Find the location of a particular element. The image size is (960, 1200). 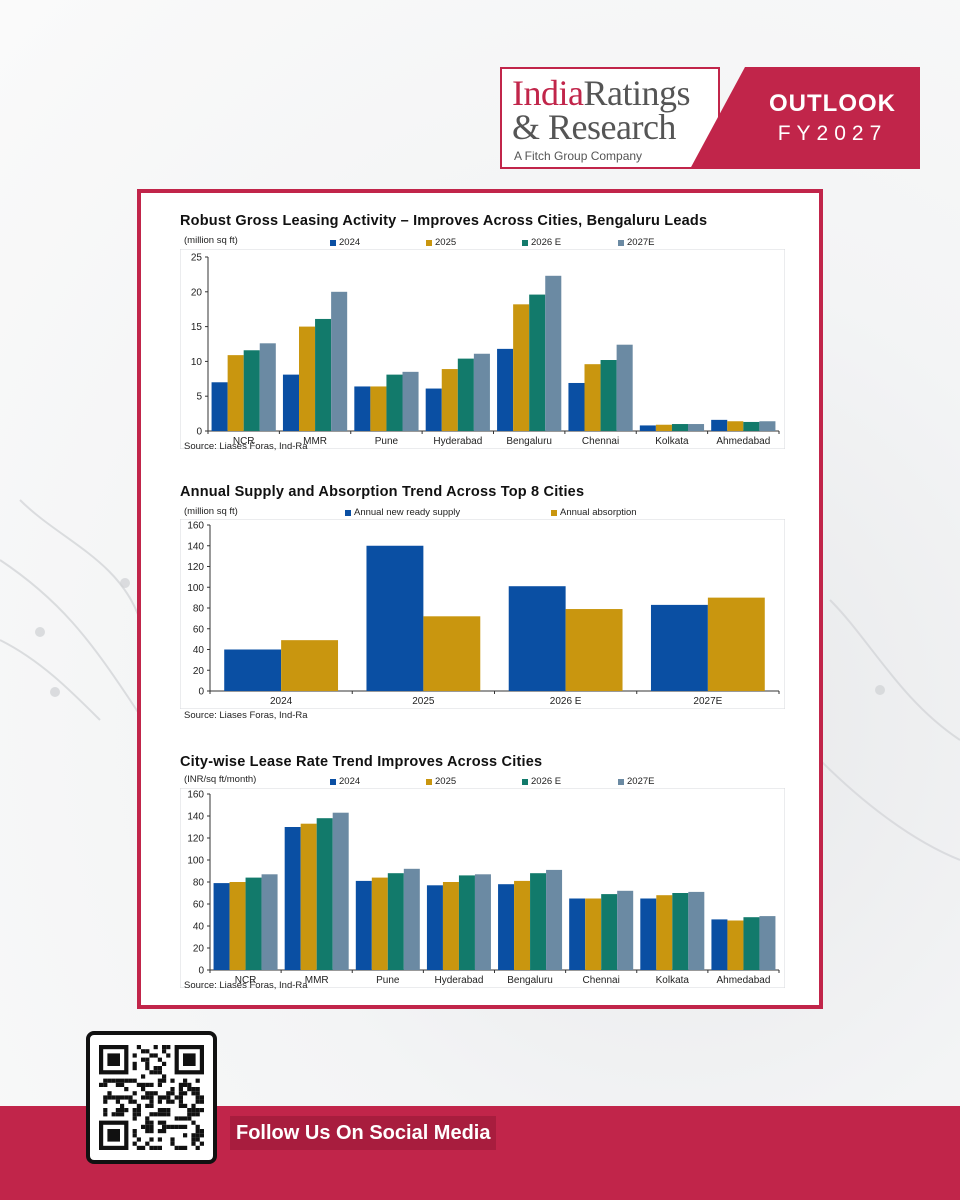

bar-ncr-2027e is located at coordinates (269, 922).